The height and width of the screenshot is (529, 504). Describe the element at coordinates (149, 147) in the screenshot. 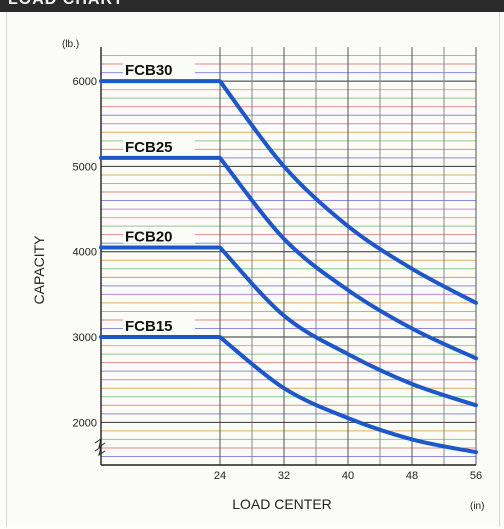

I see `series-label: FCB25` at that location.